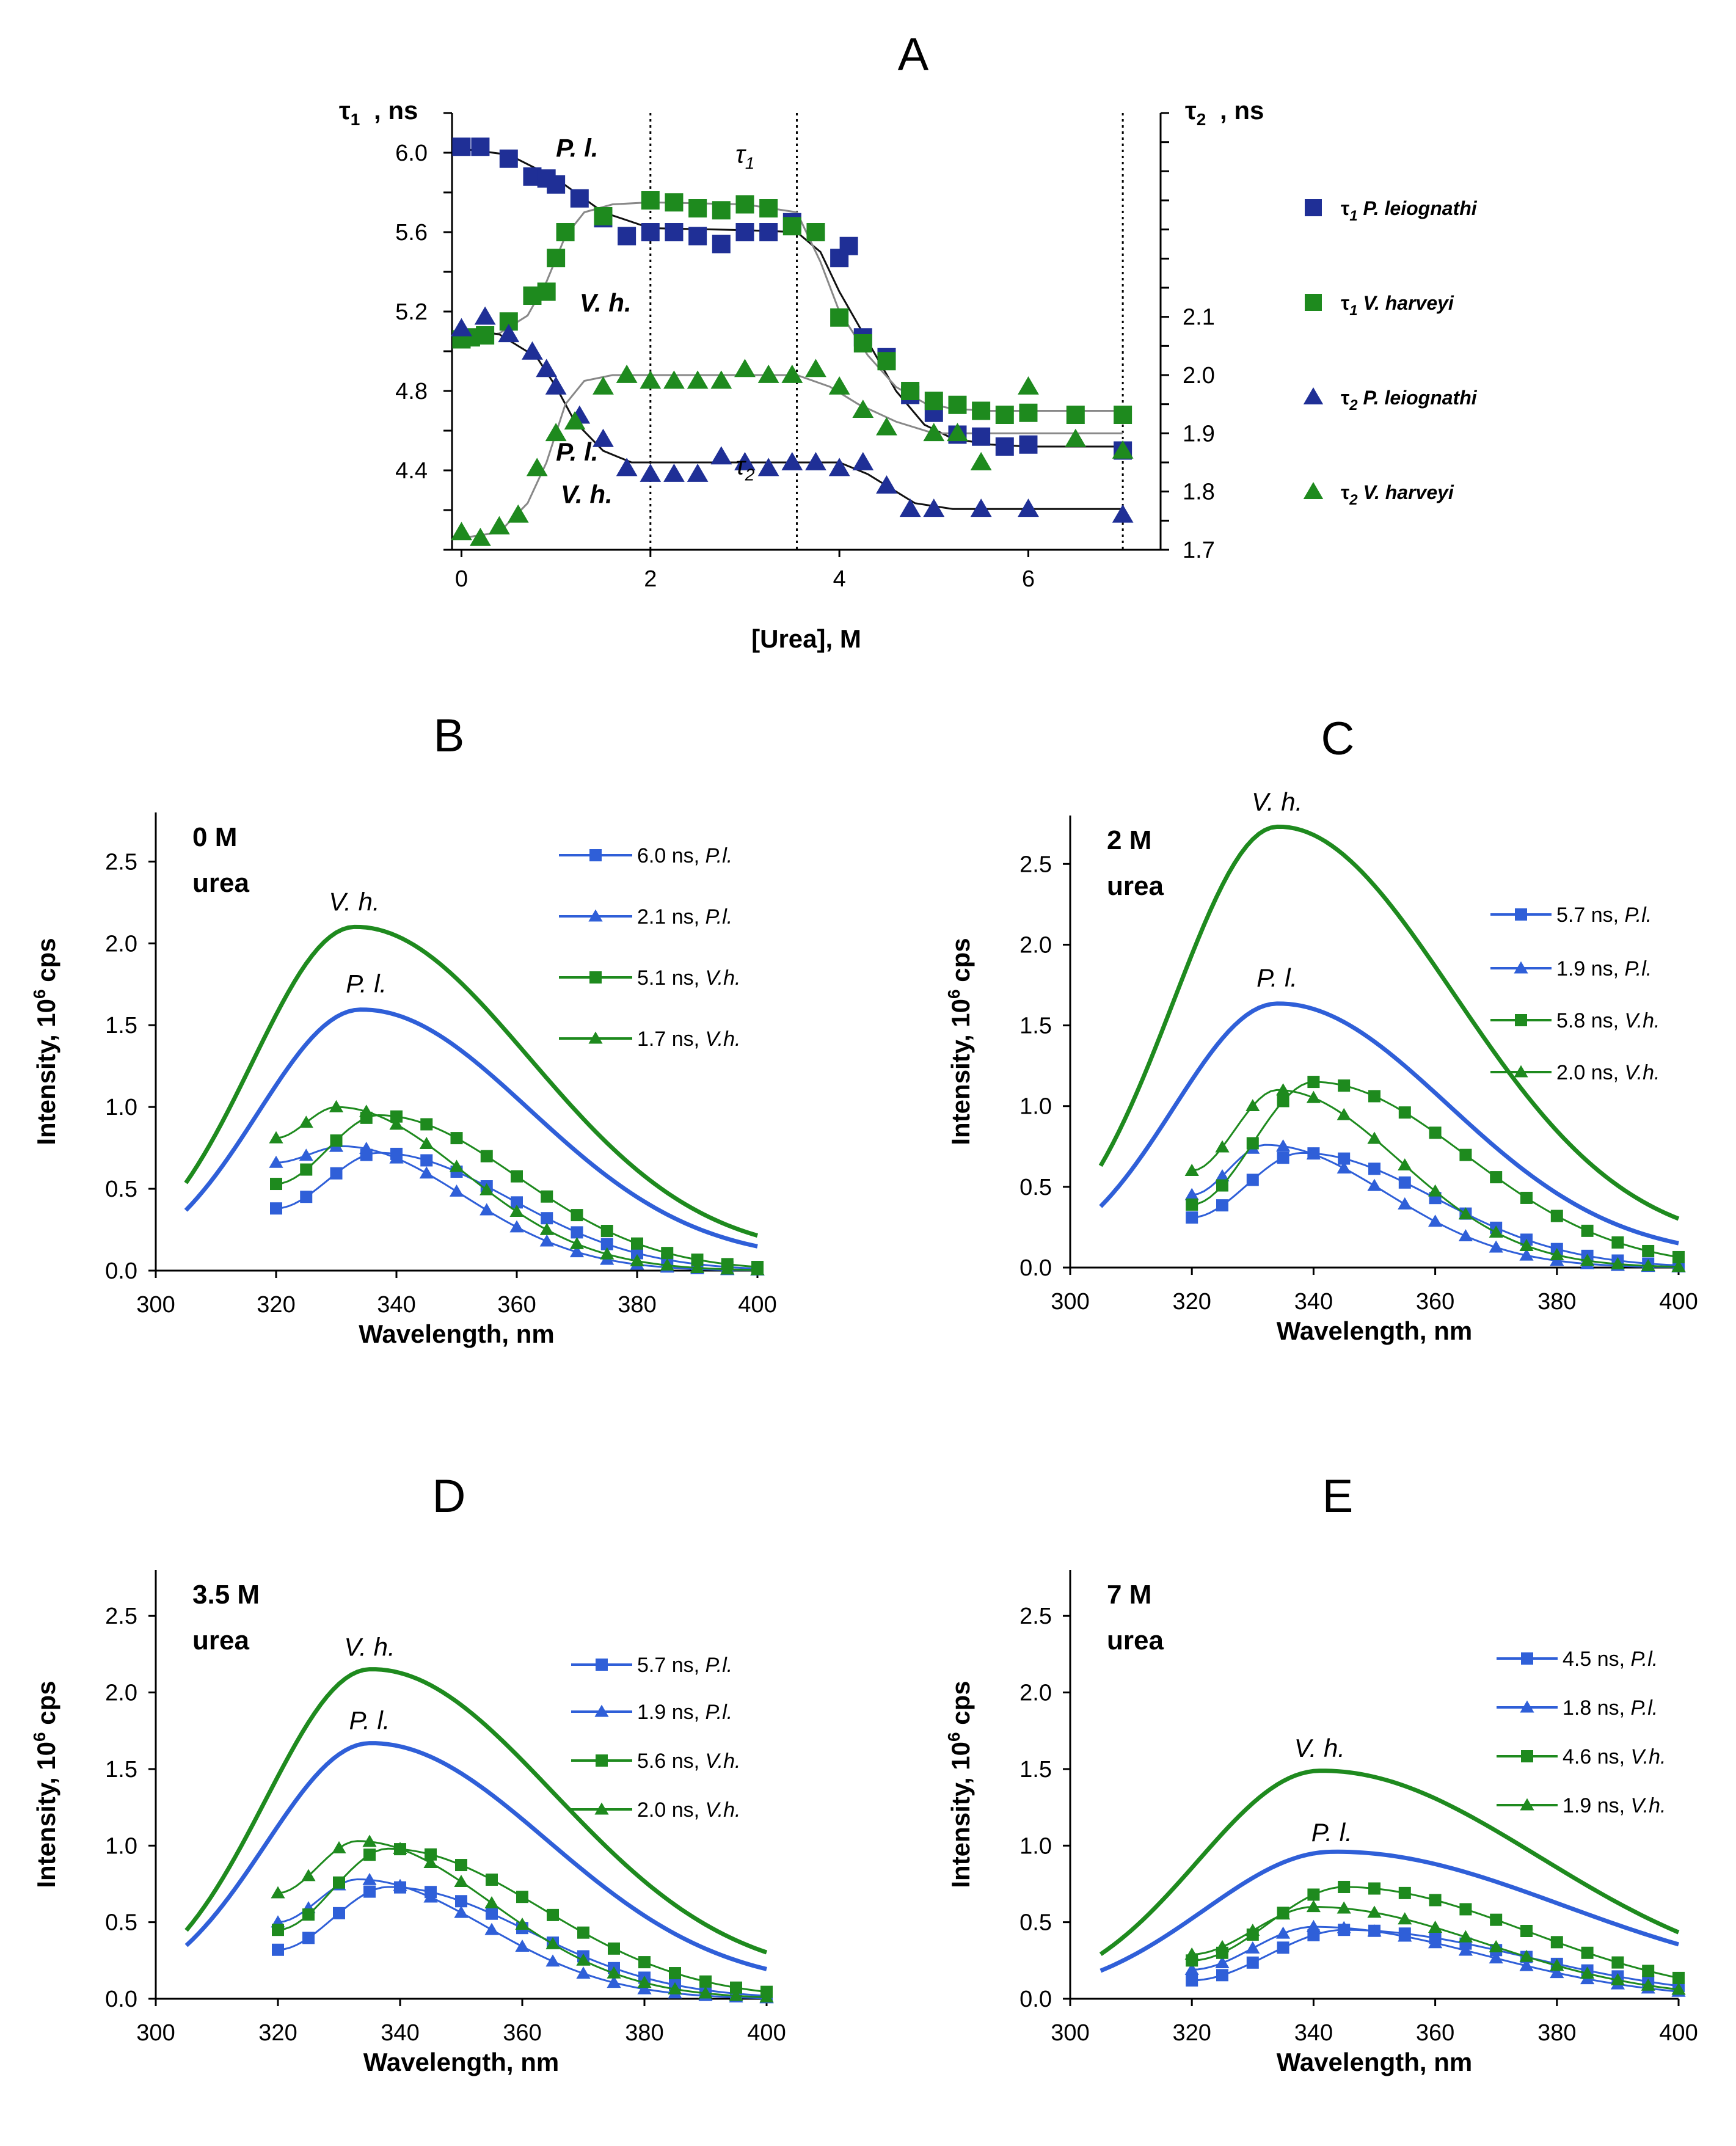  What do you see at coordinates (449, 1496) in the screenshot?
I see `panel-label-d: D` at bounding box center [449, 1496].